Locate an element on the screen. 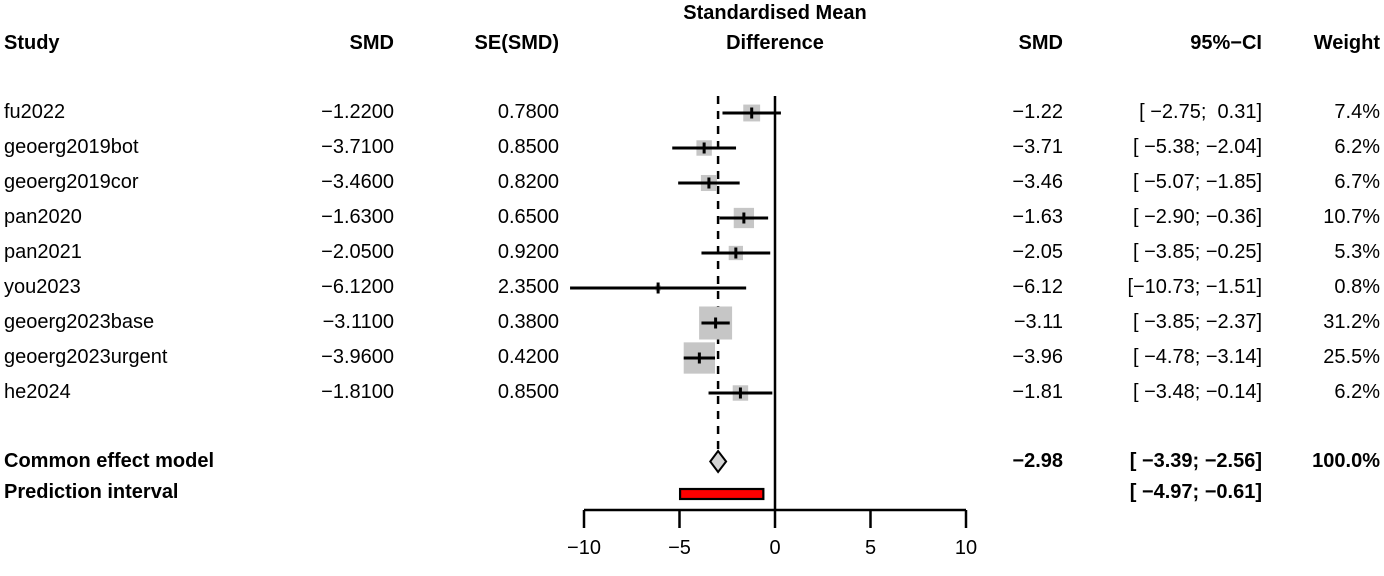 This screenshot has height=576, width=1384. study-smd-input: −6.1200 is located at coordinates (357, 287).